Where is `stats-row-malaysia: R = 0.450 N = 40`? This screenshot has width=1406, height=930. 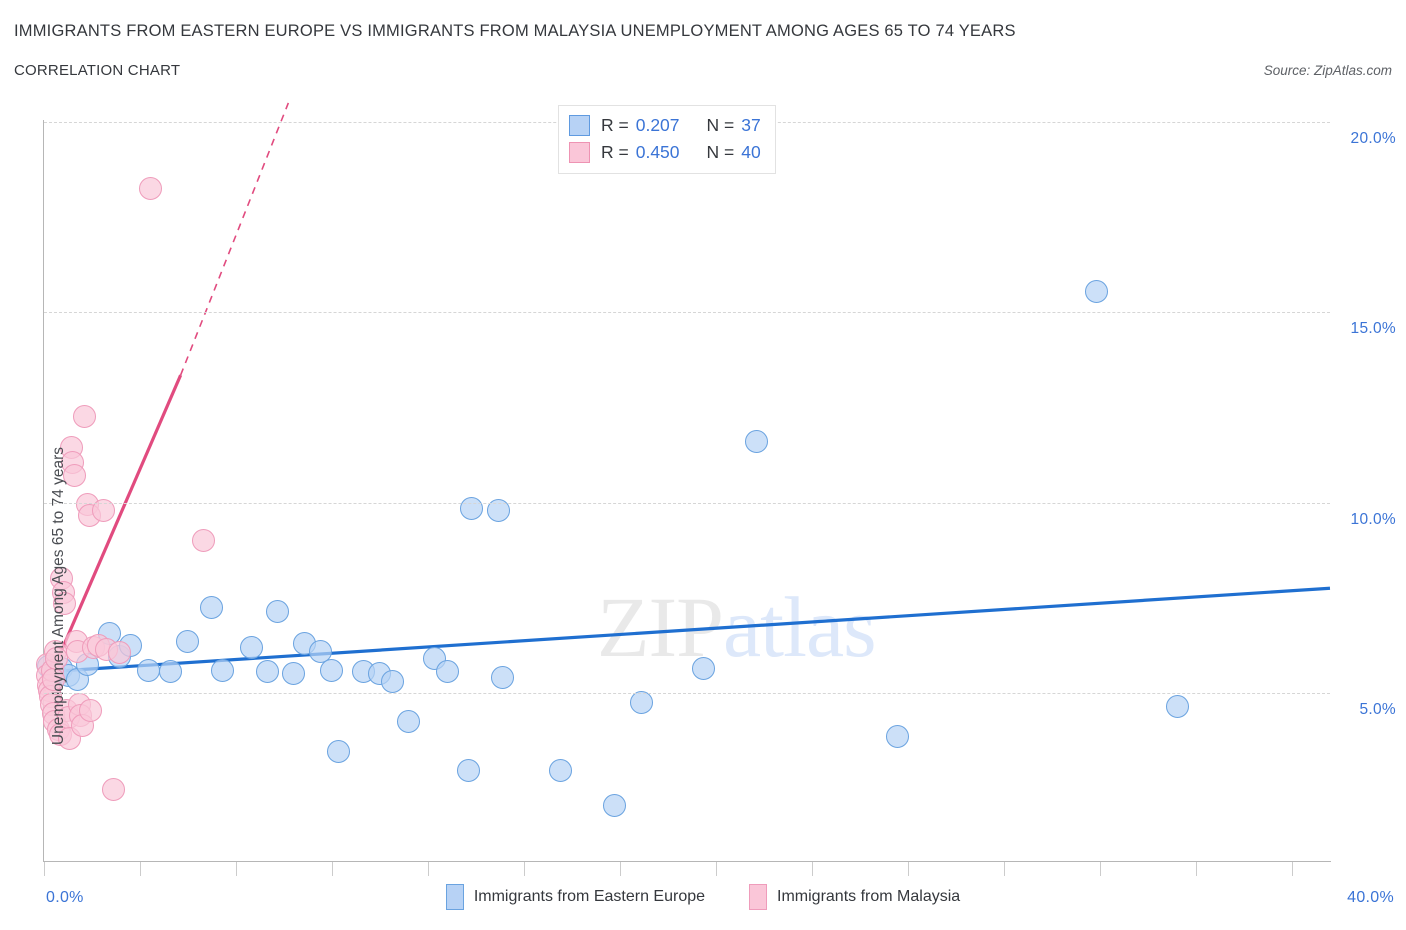 stats-row-malaysia: R = 0.450 N = 40 is located at coordinates (665, 152).